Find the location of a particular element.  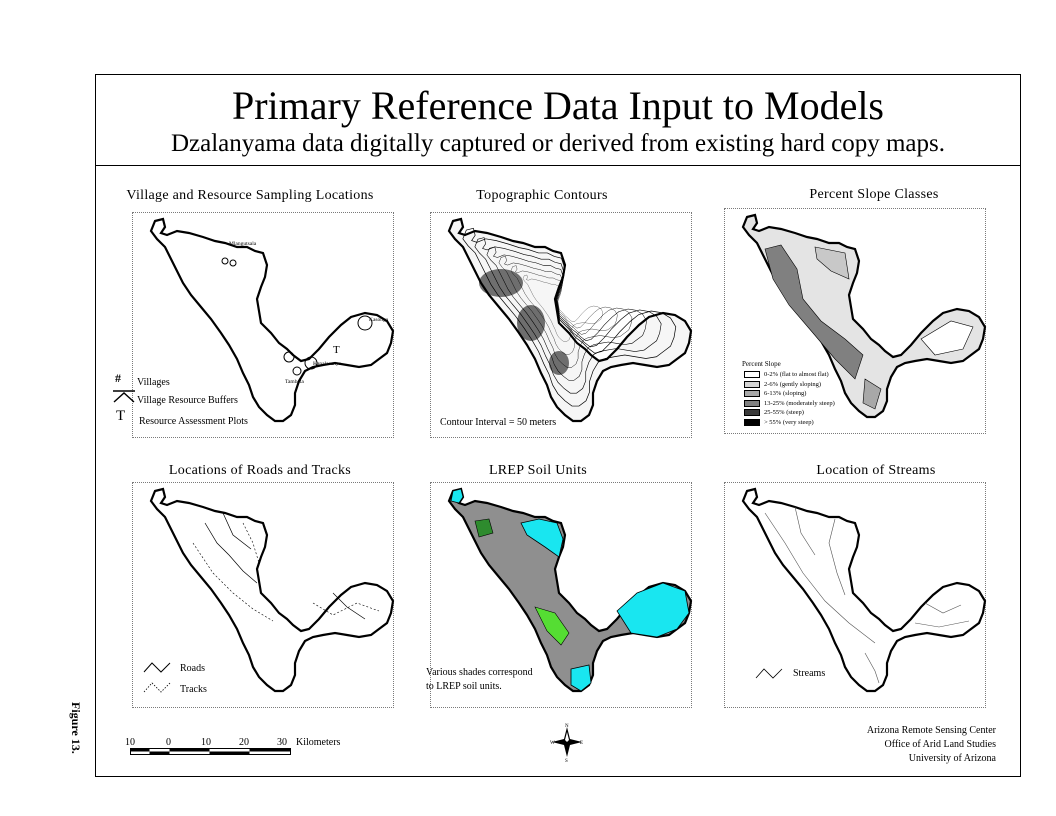

soils-panel is located at coordinates (561, 595).